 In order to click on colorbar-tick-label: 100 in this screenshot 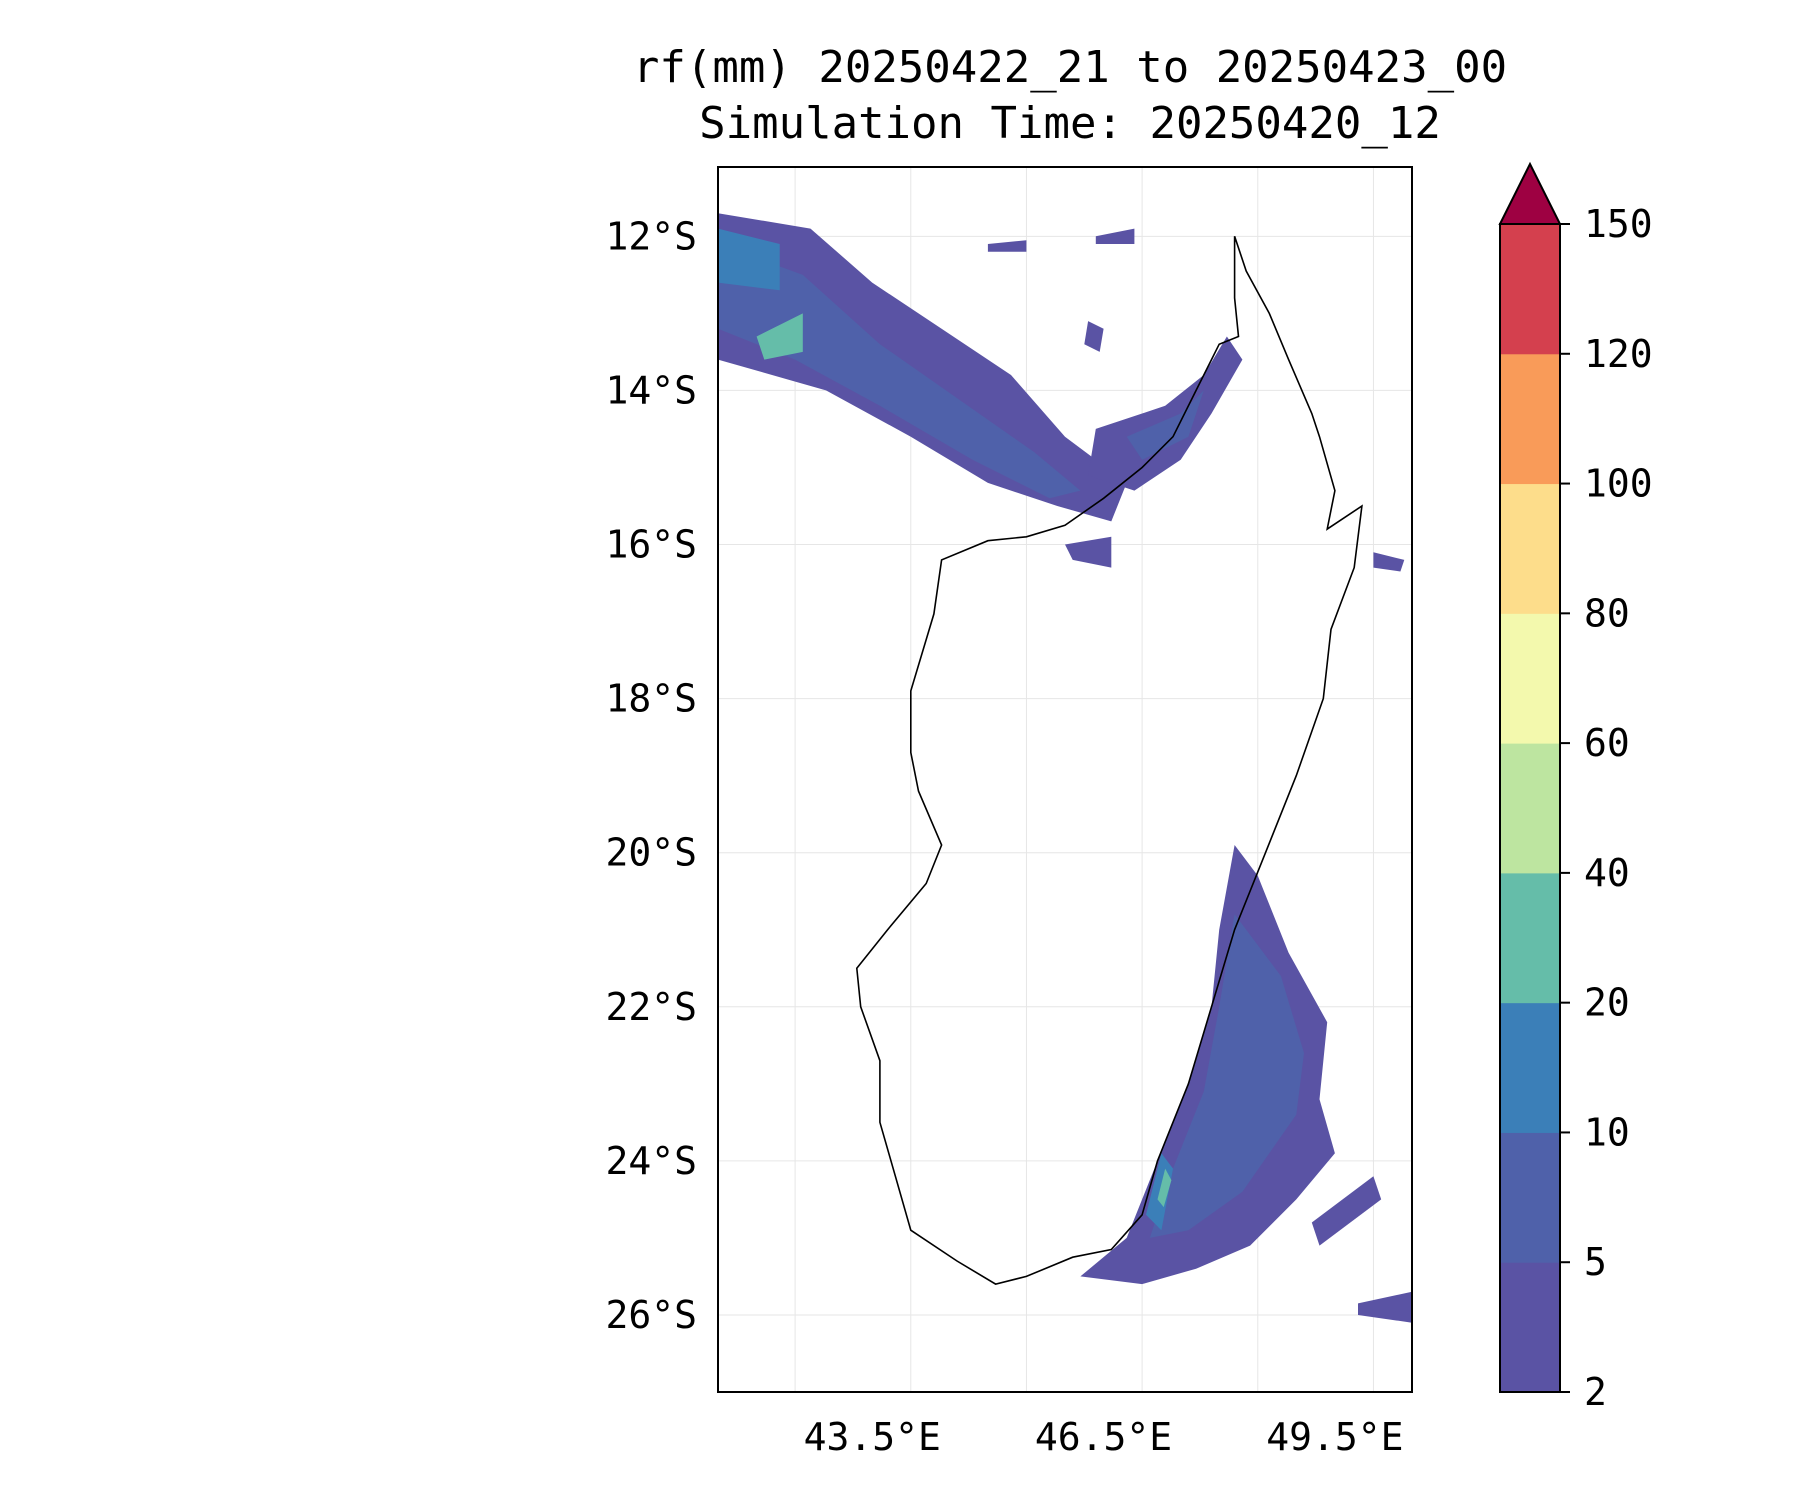, I will do `click(1618, 484)`.